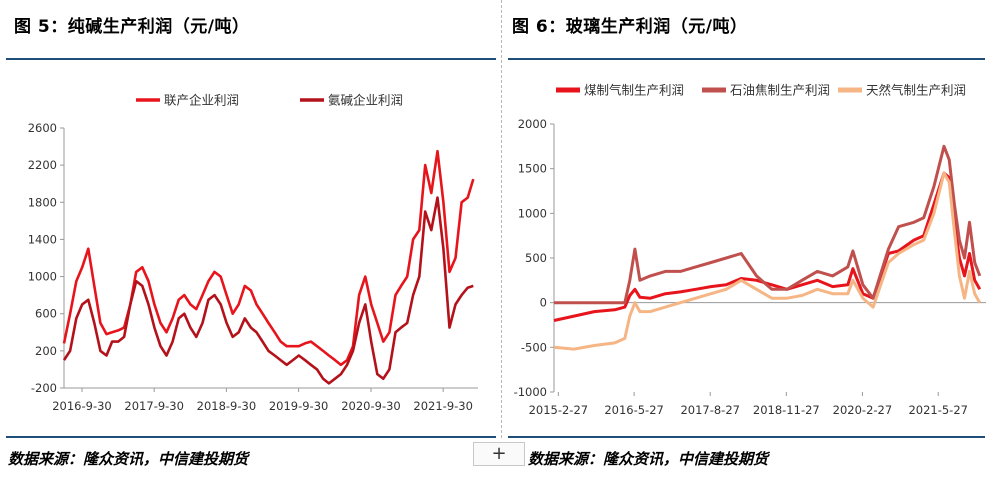 This screenshot has height=484, width=989. I want to click on chart-title-glass: 图 6：玻璃生产利润（元/吨）, so click(630, 27).